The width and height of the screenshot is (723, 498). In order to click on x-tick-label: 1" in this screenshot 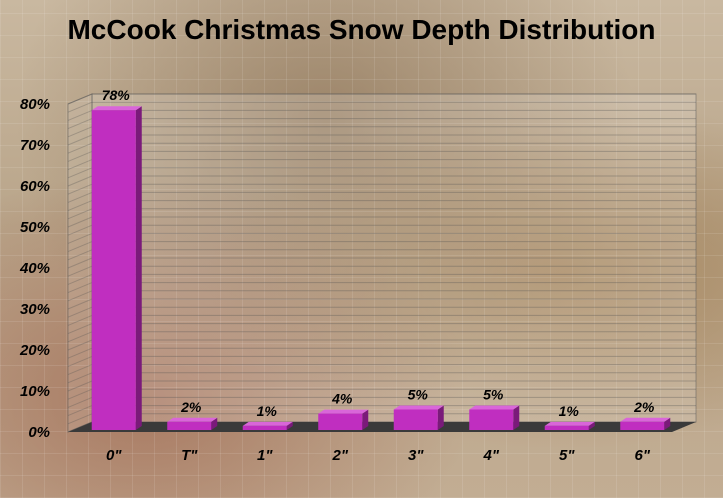, I will do `click(265, 455)`.